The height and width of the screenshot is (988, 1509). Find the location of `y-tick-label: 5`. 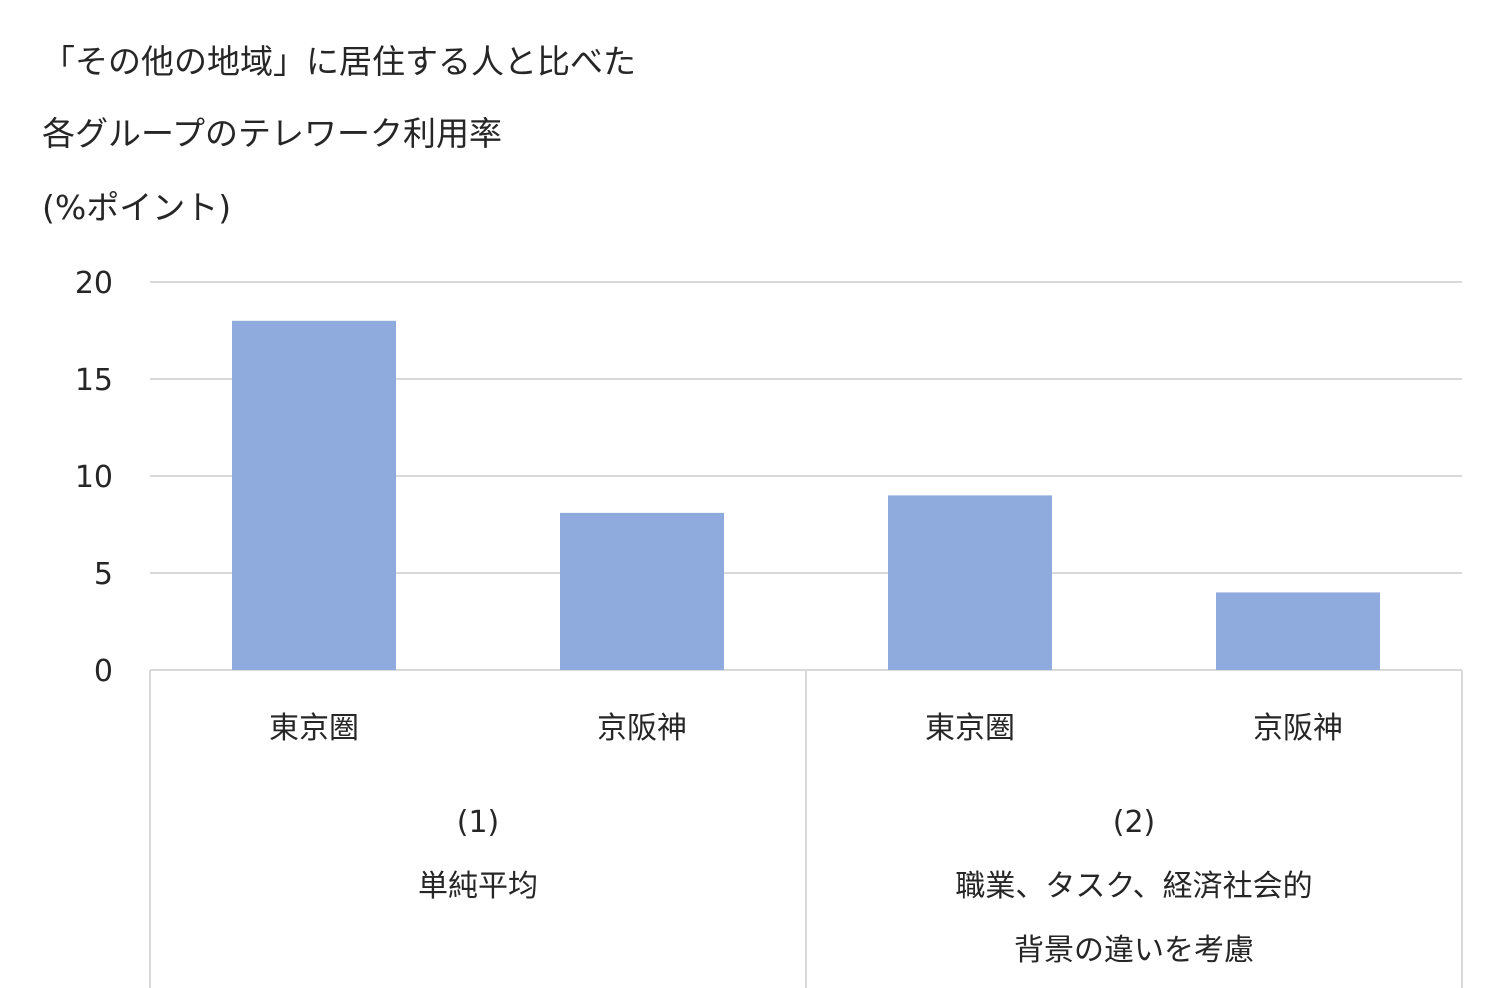

y-tick-label: 5 is located at coordinates (103, 574).